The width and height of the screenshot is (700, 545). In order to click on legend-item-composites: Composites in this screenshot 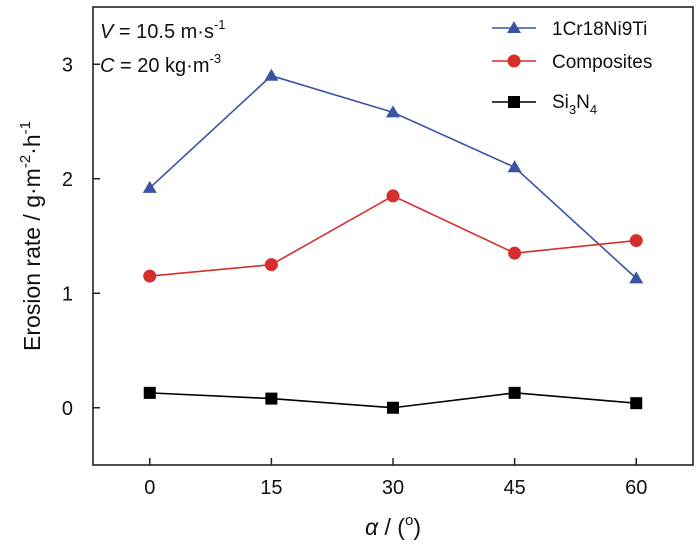, I will do `click(572, 62)`.